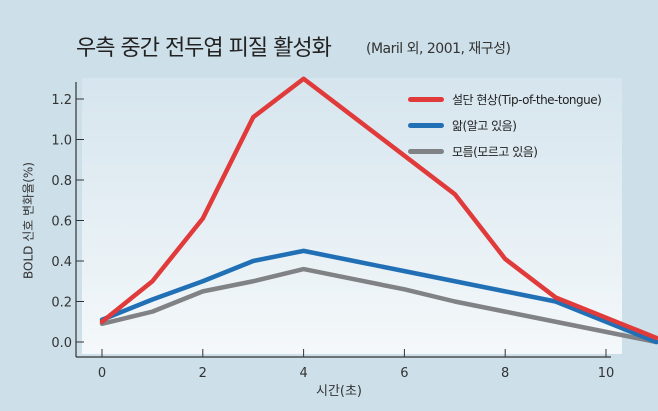  Describe the element at coordinates (495, 151) in the screenshot. I see `legend-label: 모름(모르고 있음)` at that location.